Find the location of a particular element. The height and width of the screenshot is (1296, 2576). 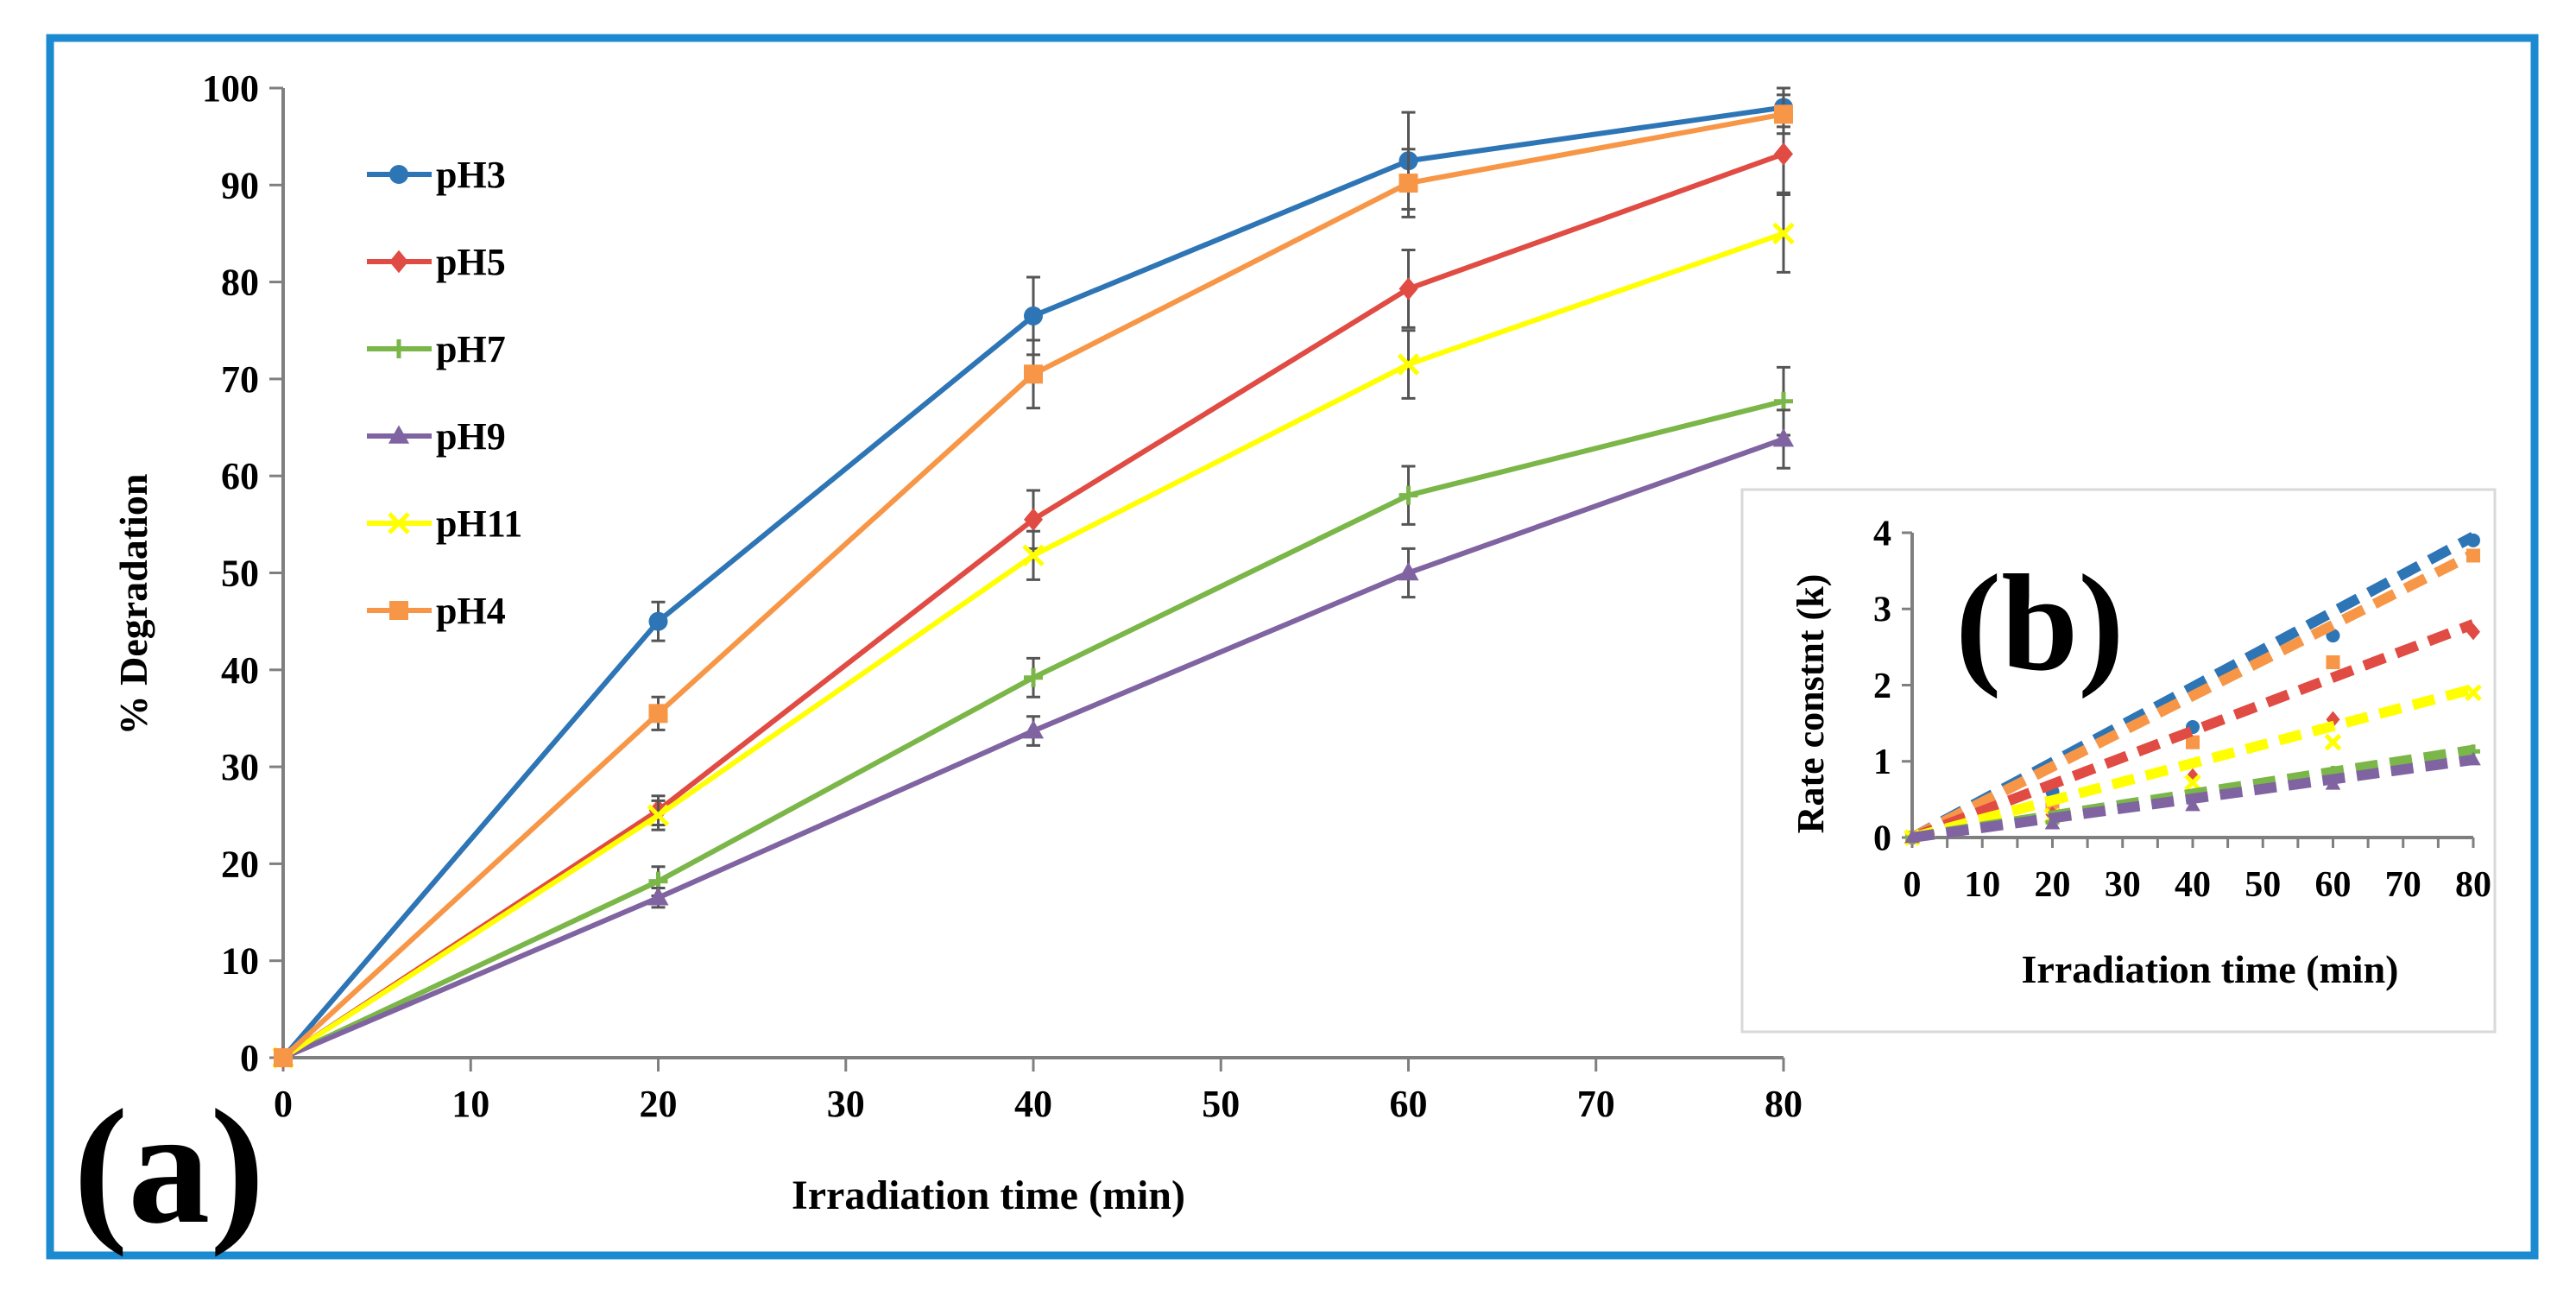

a-x-tick-label: 0 is located at coordinates (283, 1104).